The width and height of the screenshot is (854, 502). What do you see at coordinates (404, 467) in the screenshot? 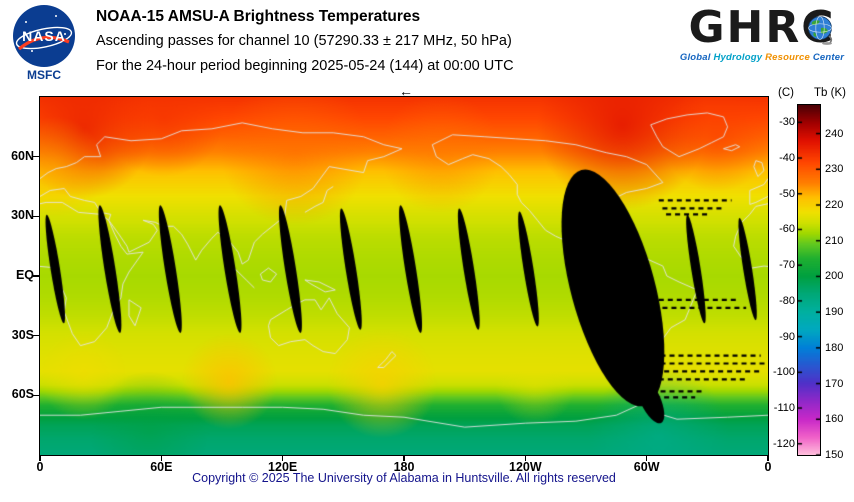
I see `x-axis-label: 180` at bounding box center [404, 467].